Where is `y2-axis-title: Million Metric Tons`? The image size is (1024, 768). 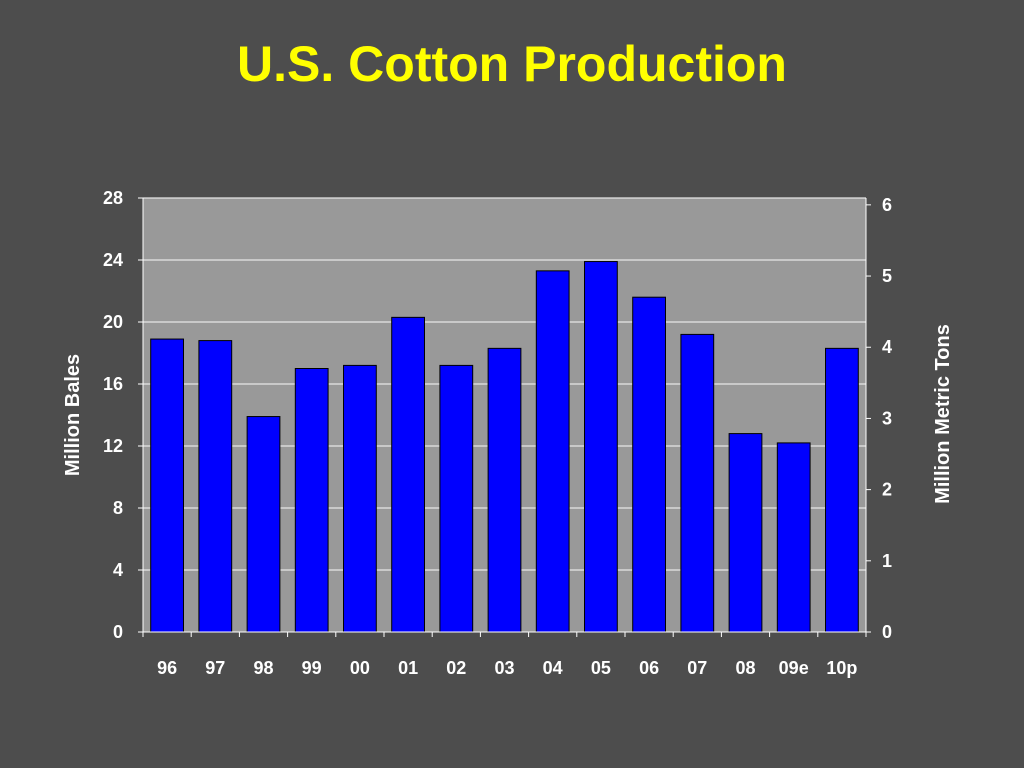
y2-axis-title: Million Metric Tons is located at coordinates (943, 414).